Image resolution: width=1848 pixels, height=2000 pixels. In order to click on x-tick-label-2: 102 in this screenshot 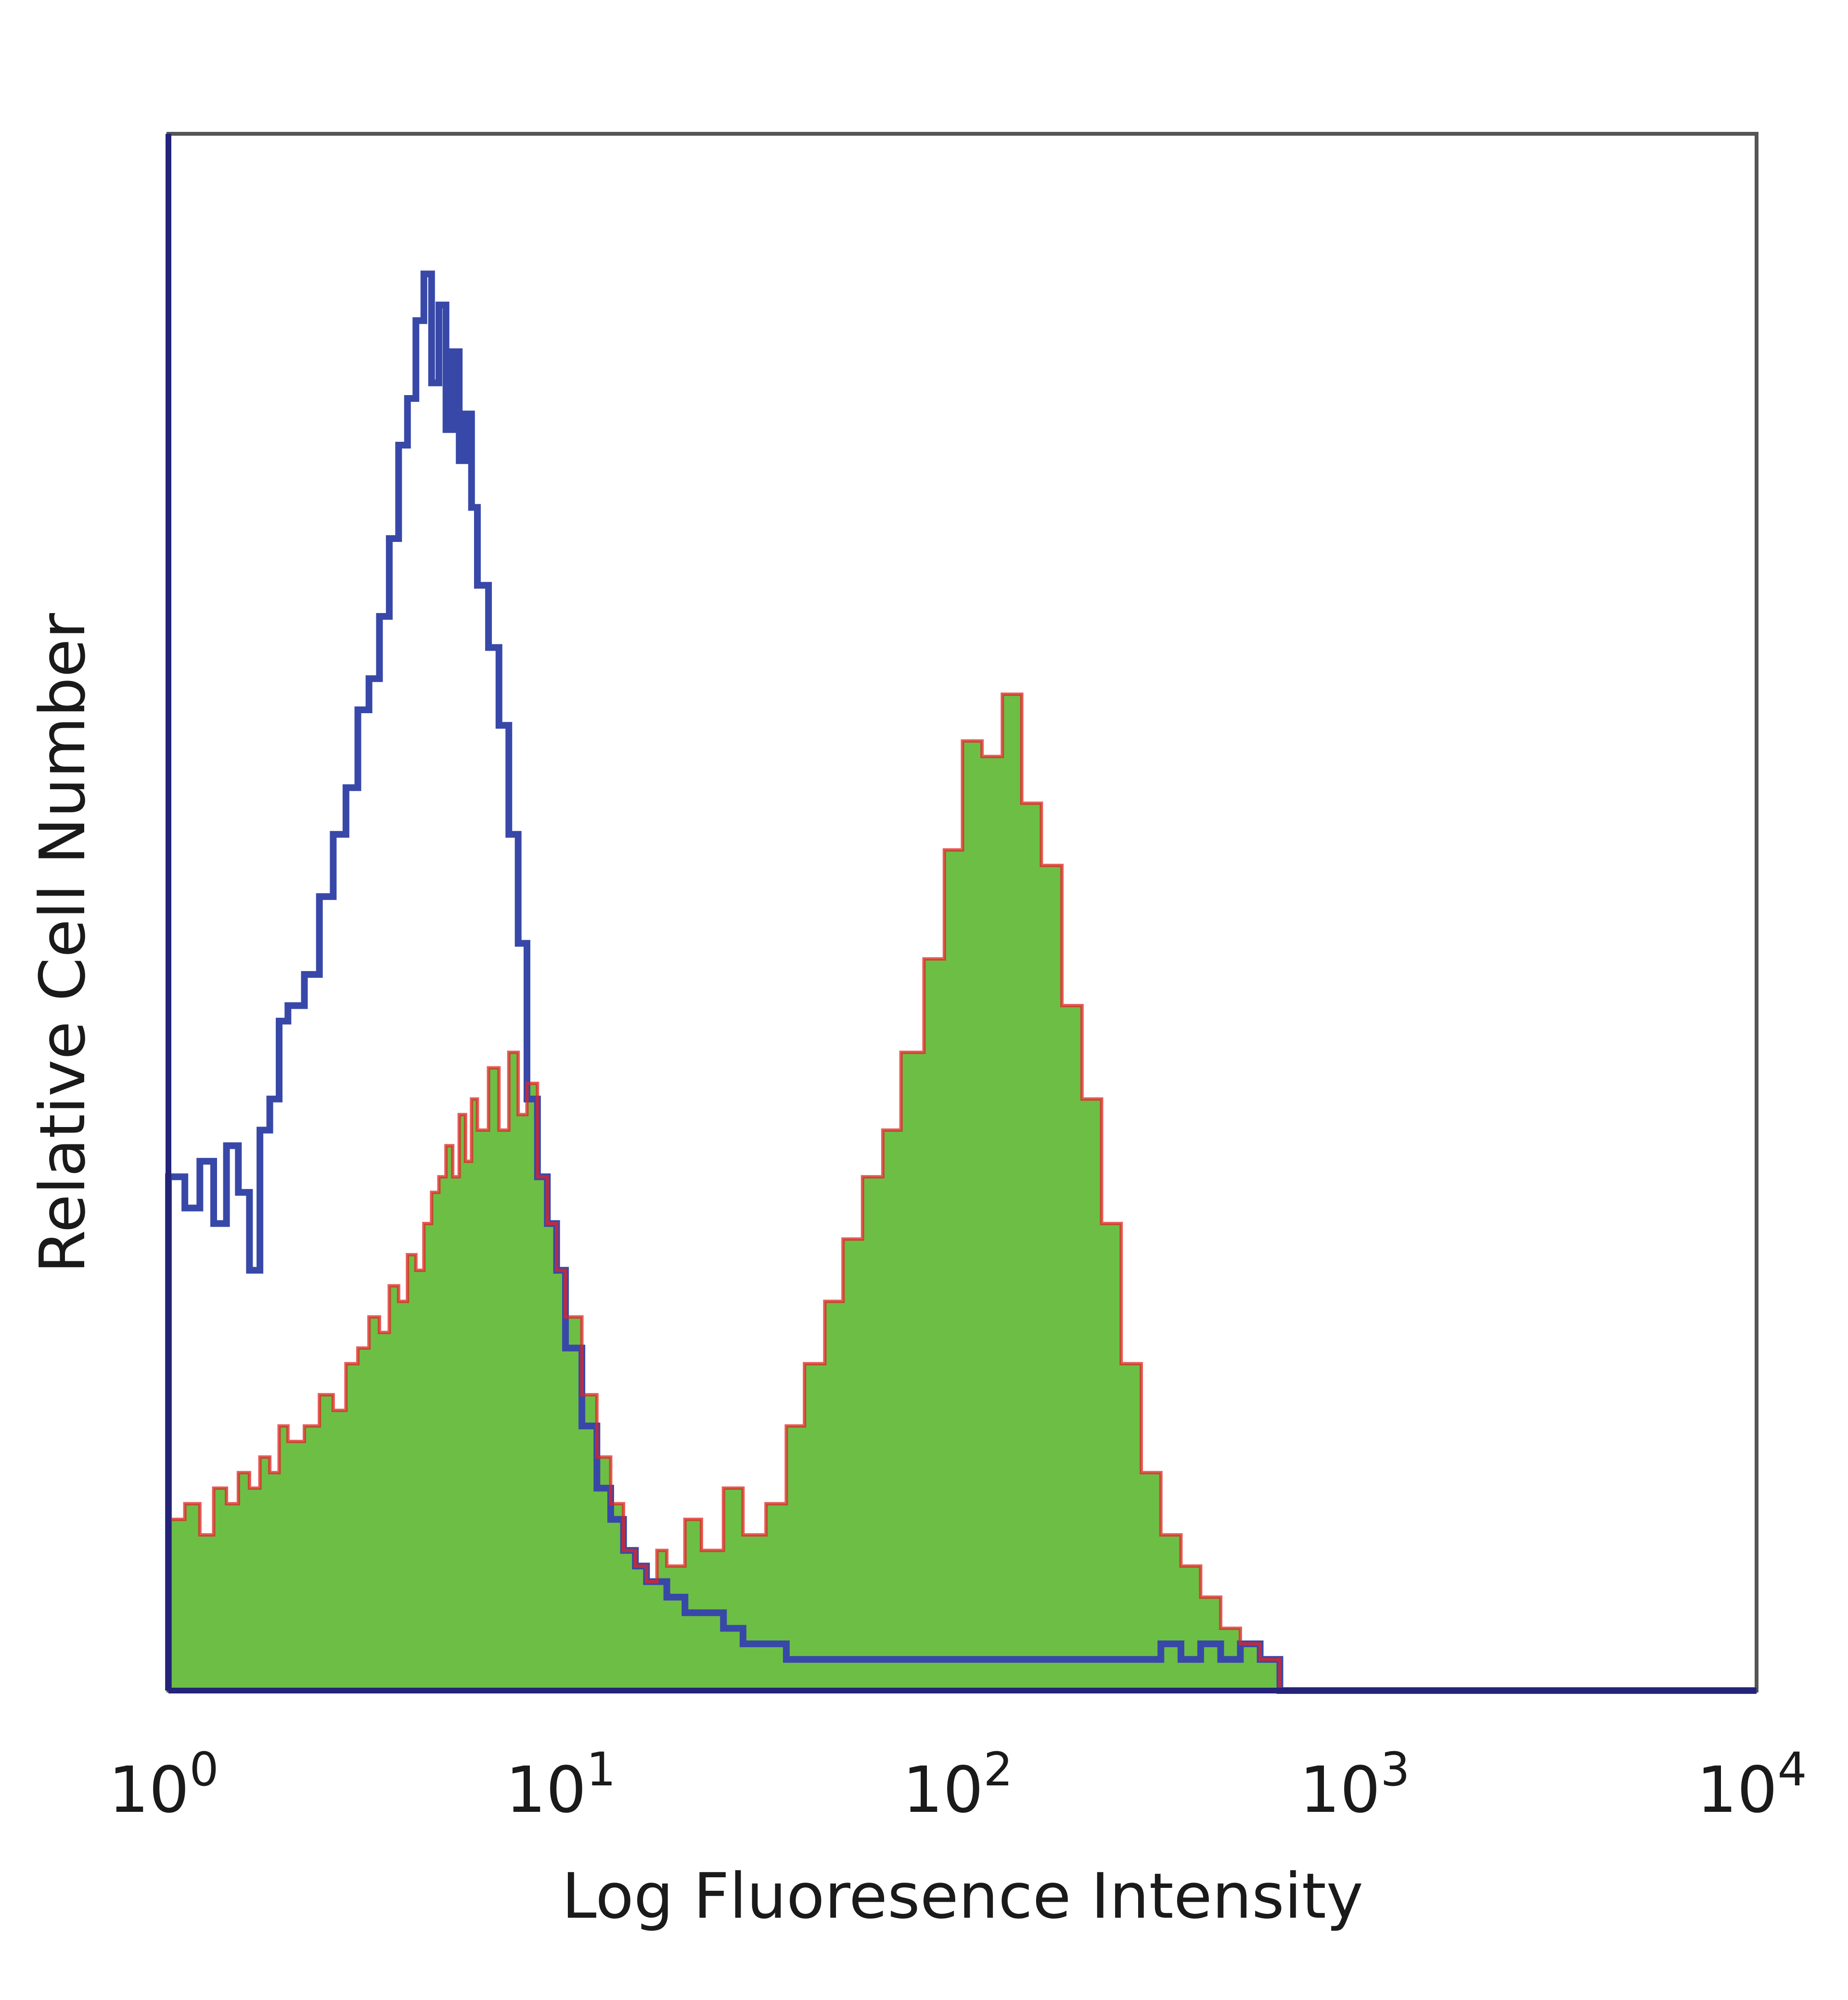, I will do `click(957, 1785)`.